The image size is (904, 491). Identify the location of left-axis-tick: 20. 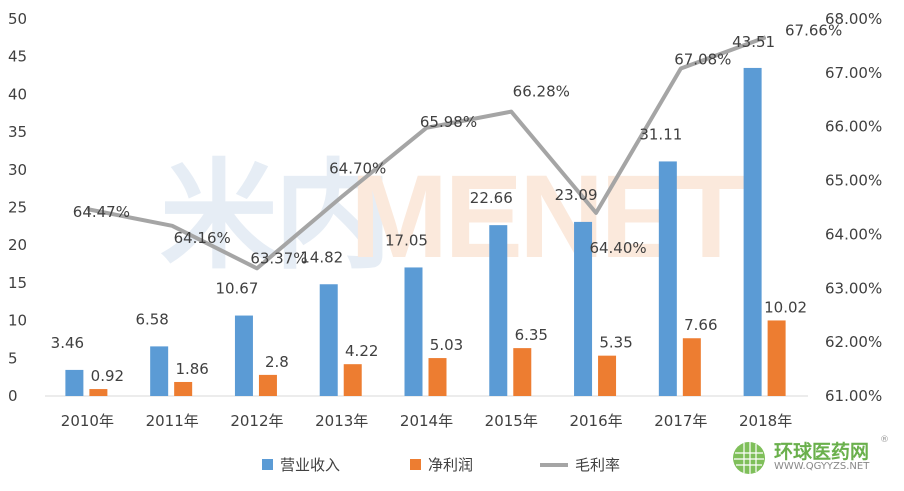
(17, 245).